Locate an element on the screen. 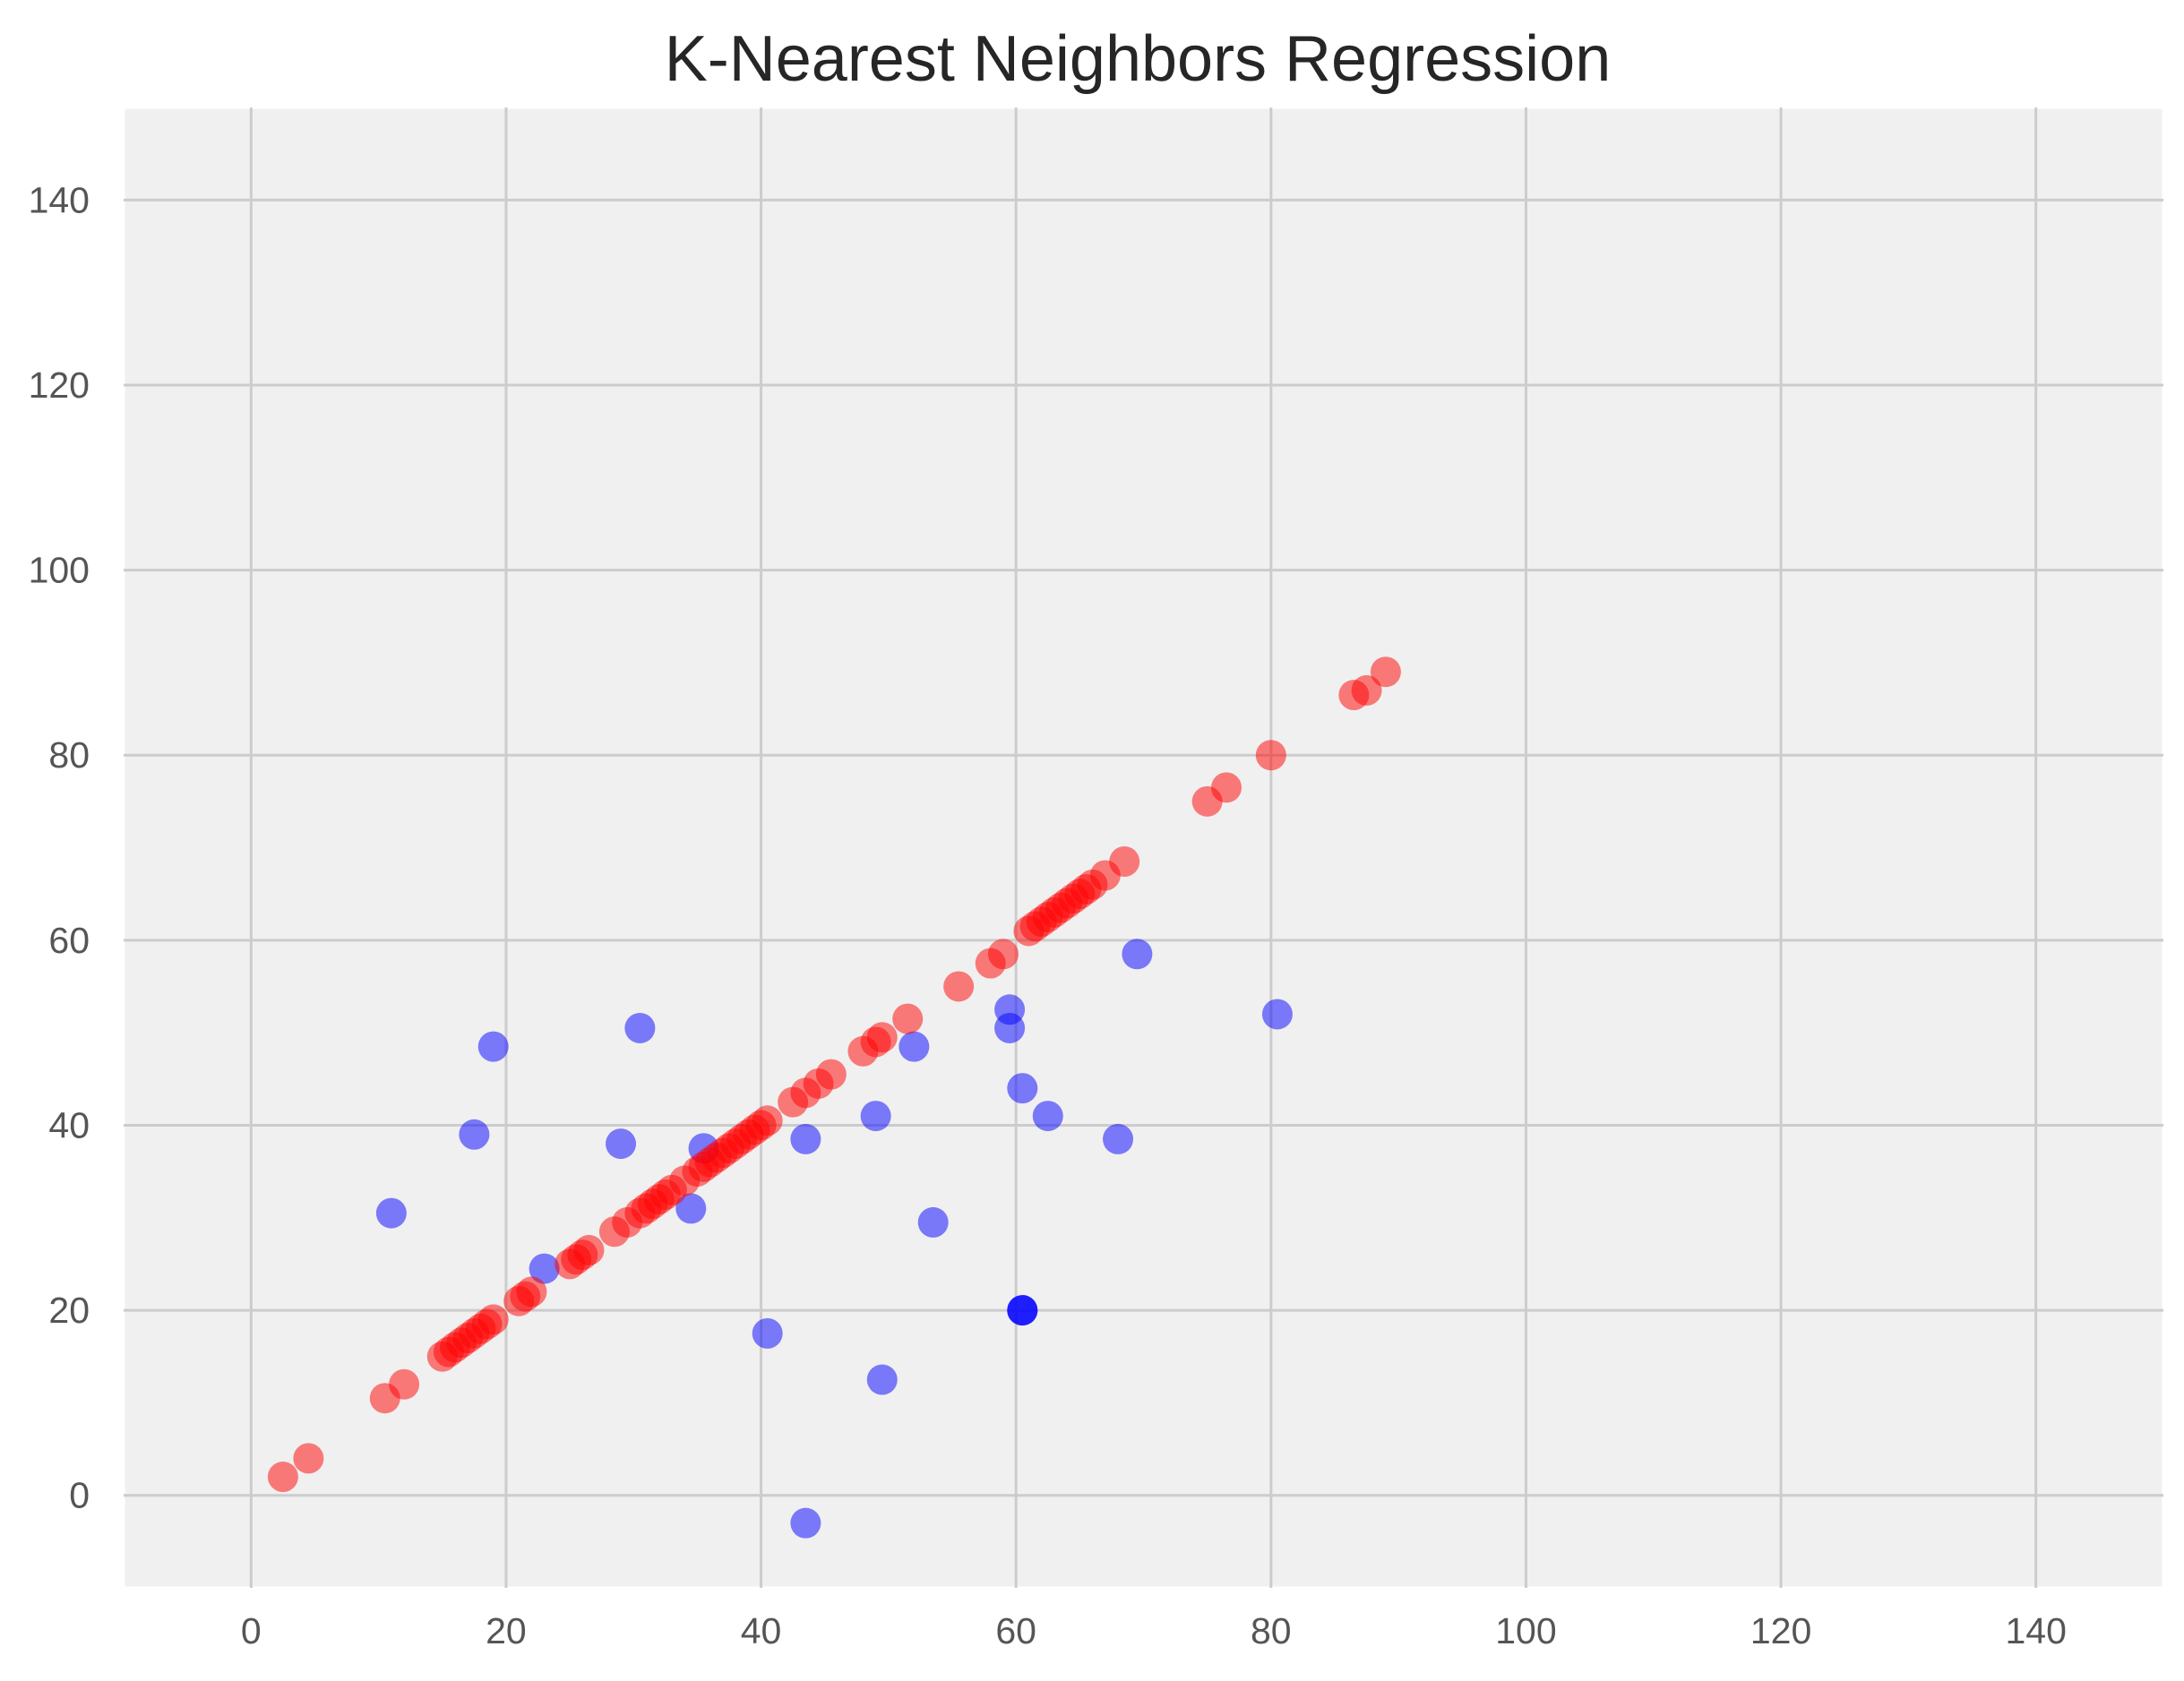  y-tick-label: 60 is located at coordinates (69, 940).